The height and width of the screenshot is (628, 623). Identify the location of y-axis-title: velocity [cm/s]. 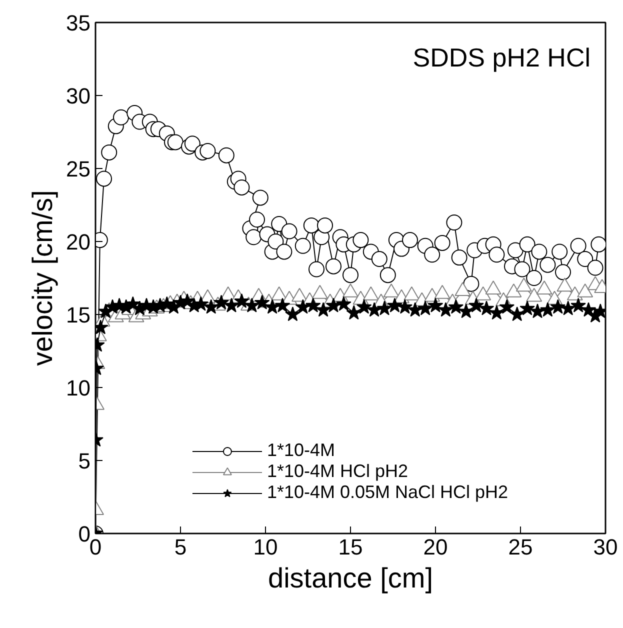
(42, 278).